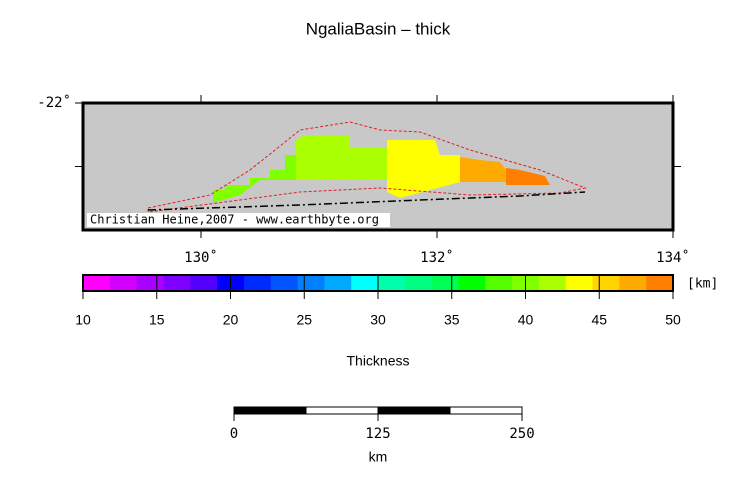 This screenshot has height=484, width=741. What do you see at coordinates (378, 457) in the screenshot?
I see `scalebar-unit: km` at bounding box center [378, 457].